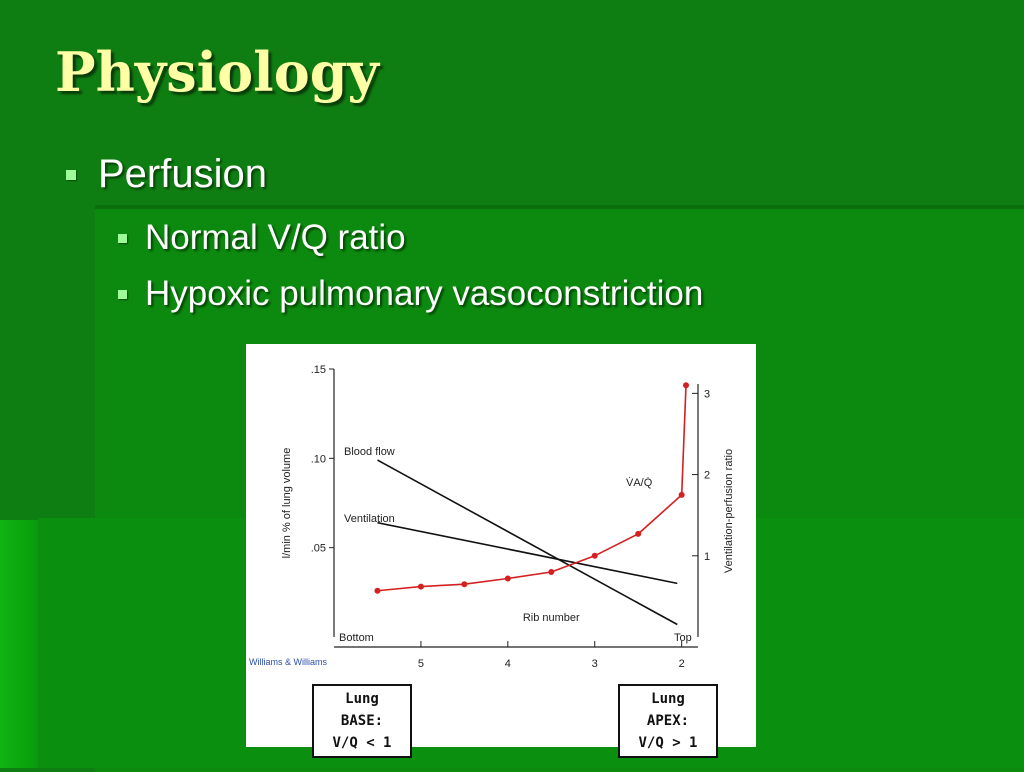 The image size is (1024, 772). I want to click on lung-base-line2: V/Q < 1, so click(362, 743).